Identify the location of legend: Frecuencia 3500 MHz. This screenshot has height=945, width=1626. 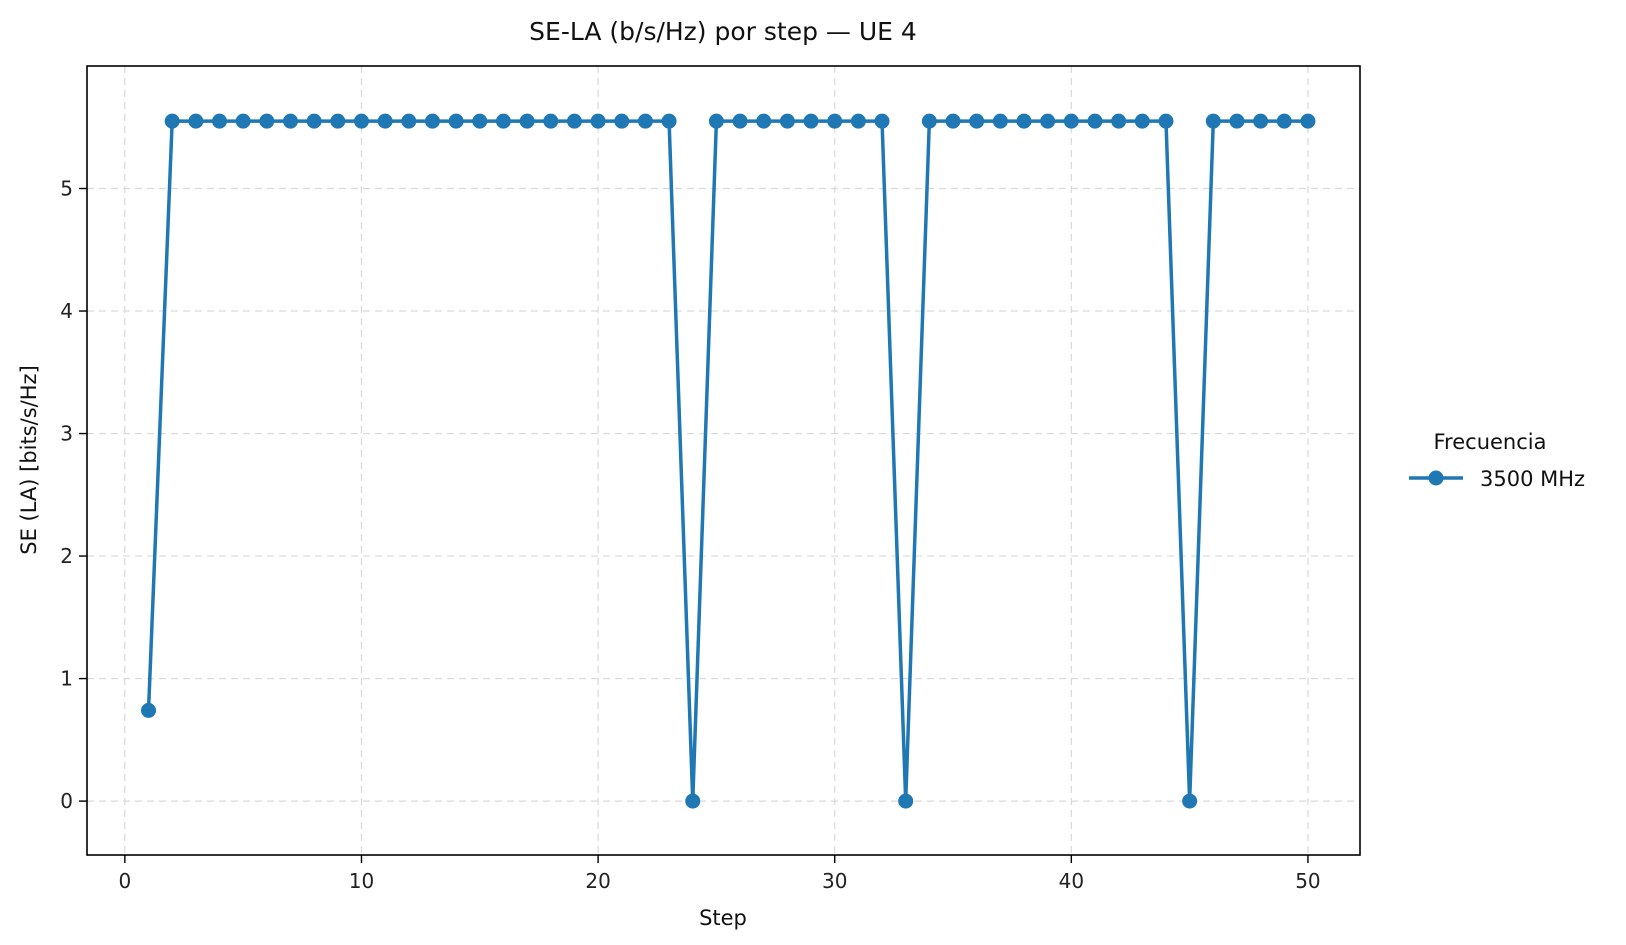
(1497, 460).